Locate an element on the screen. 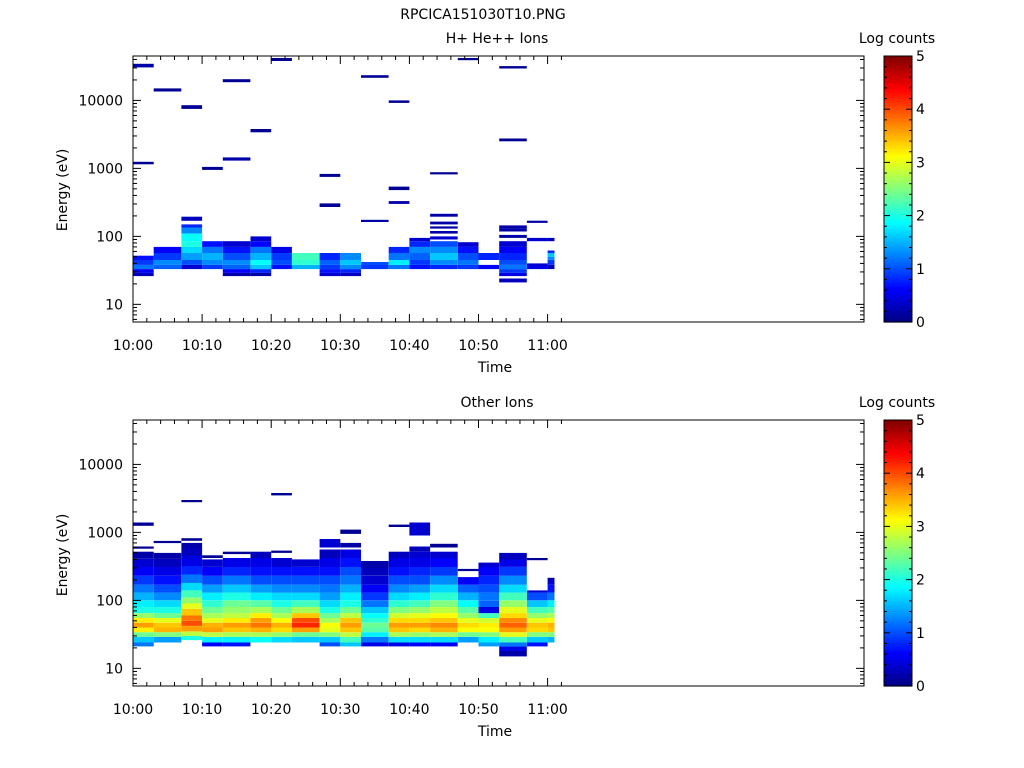 Image resolution: width=1024 pixels, height=768 pixels. x-tick-label: 11:00 is located at coordinates (547, 346).